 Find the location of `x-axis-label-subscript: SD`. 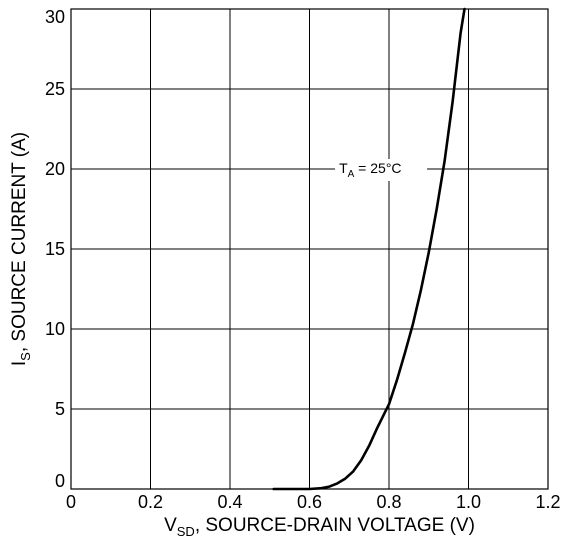

x-axis-label-subscript: SD is located at coordinates (186, 531).